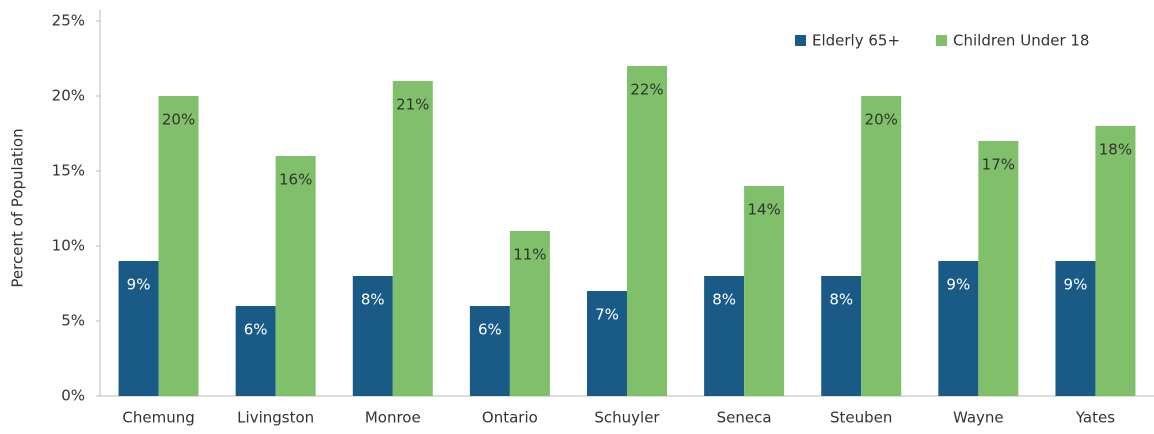  What do you see at coordinates (607, 315) in the screenshot?
I see `value-label: 7%` at bounding box center [607, 315].